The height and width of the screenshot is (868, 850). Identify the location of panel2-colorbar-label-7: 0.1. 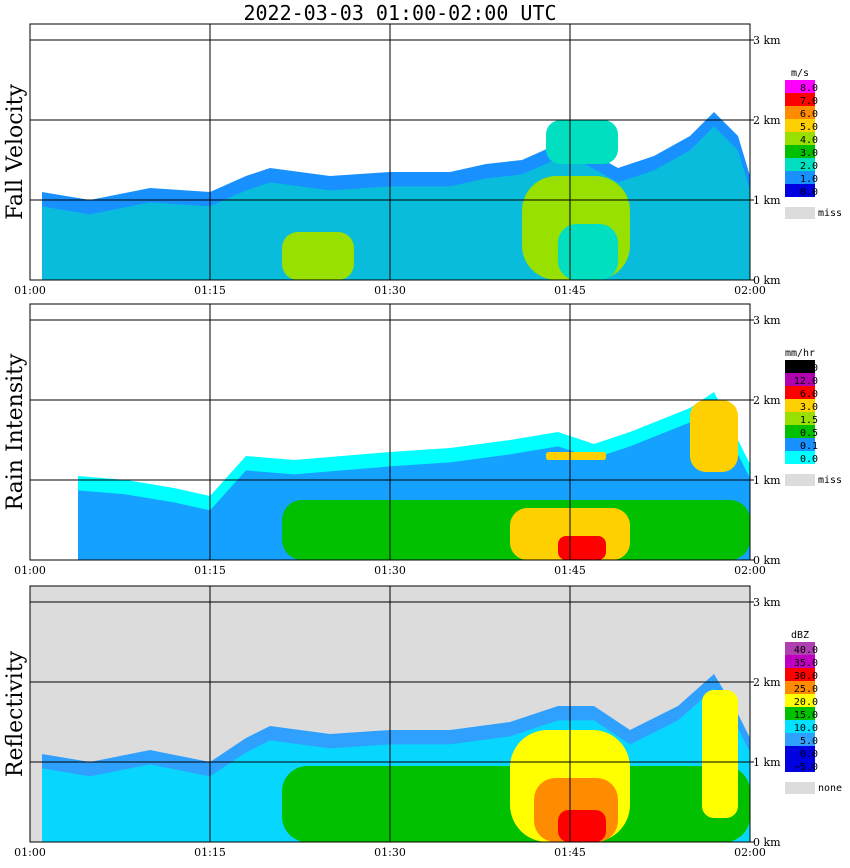
(809, 446).